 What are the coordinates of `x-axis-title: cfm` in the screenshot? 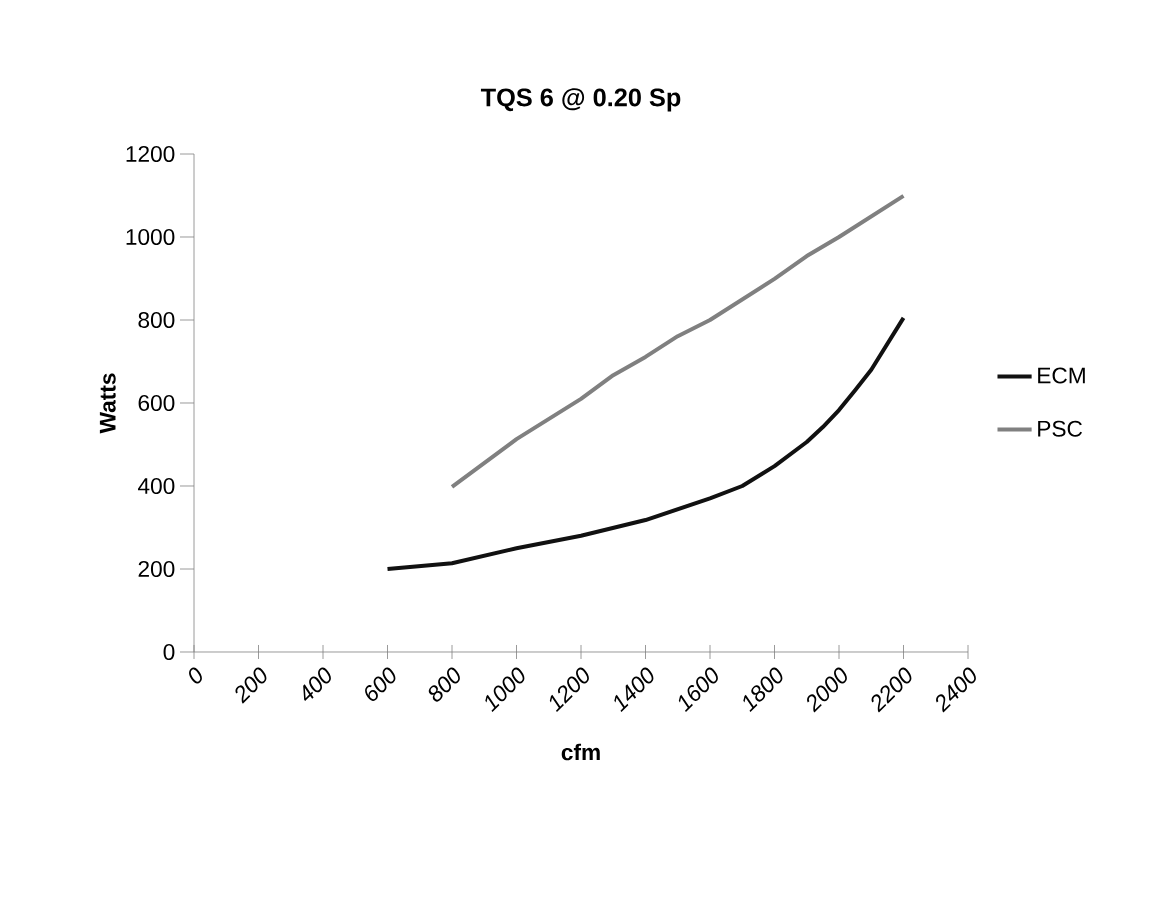 It's located at (580, 752).